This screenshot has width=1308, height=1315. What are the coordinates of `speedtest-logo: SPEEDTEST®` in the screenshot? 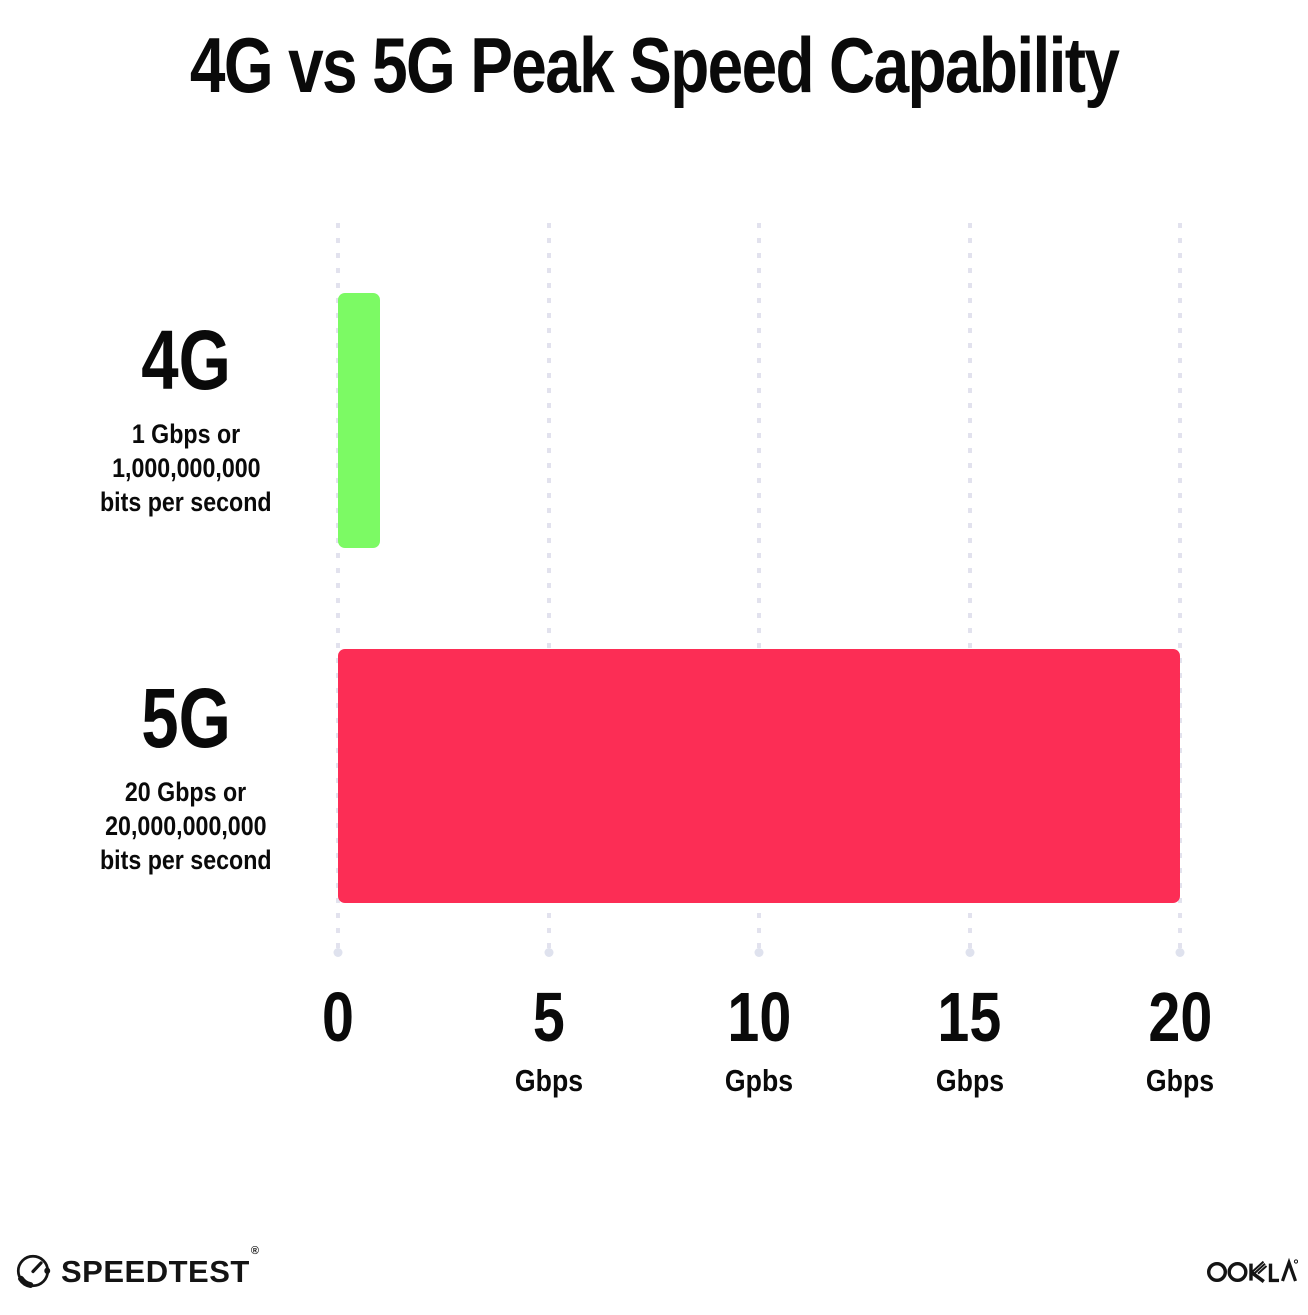 It's located at (137, 1267).